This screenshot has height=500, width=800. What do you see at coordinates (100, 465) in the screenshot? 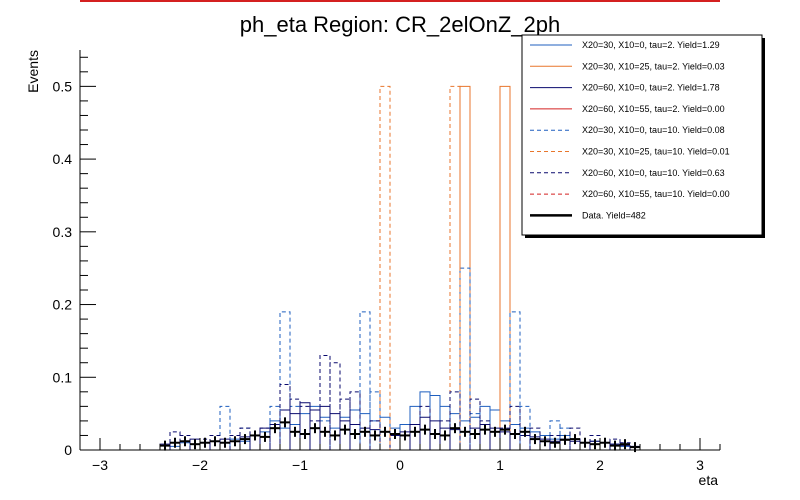
I see `x-tick-label-0: −3` at bounding box center [100, 465].